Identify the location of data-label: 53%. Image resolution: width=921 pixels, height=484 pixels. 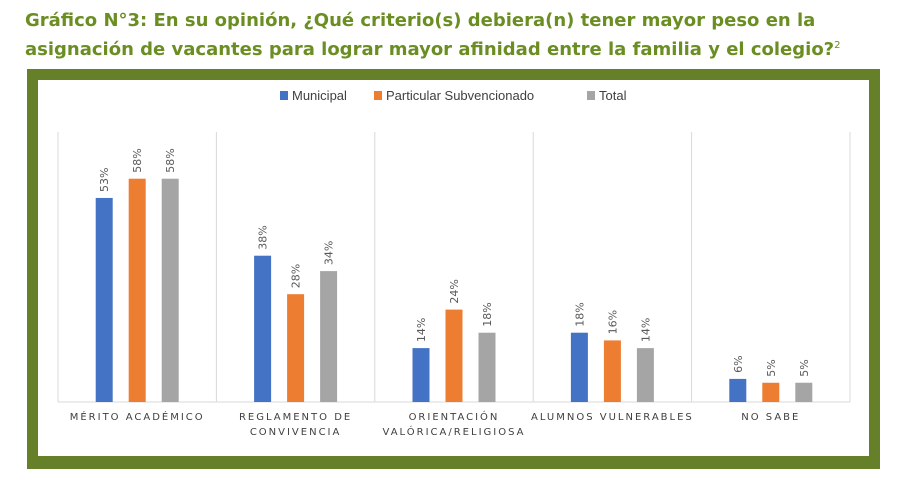
(104, 179).